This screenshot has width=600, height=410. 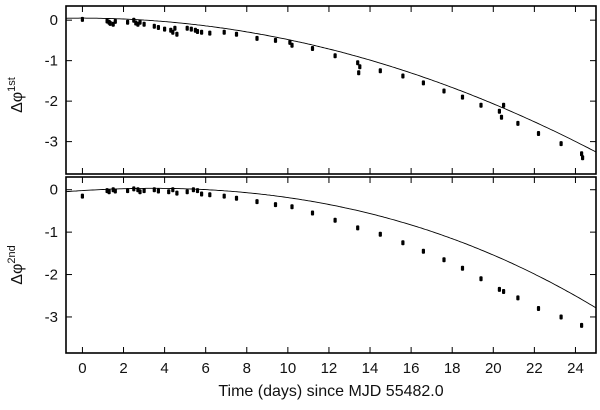 What do you see at coordinates (247, 368) in the screenshot?
I see `x-tick-label: 8` at bounding box center [247, 368].